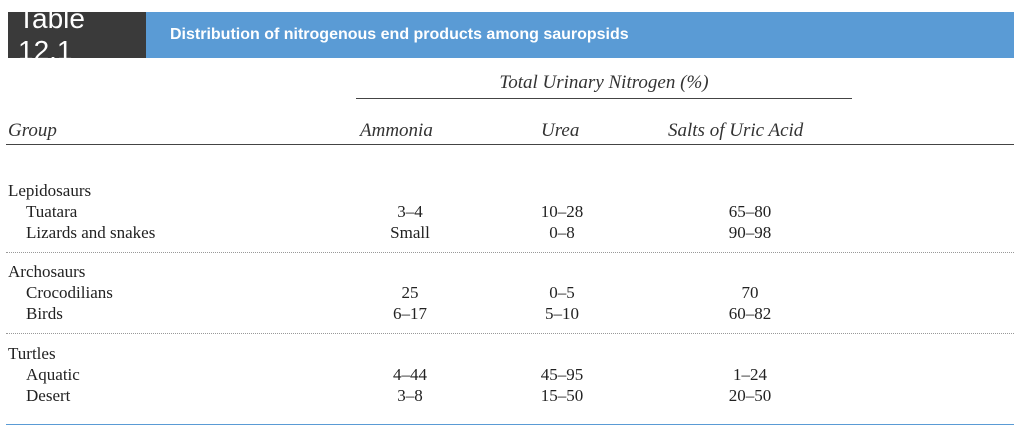 This screenshot has height=434, width=1024. I want to click on row-label: Lizards and snakes, so click(91, 232).